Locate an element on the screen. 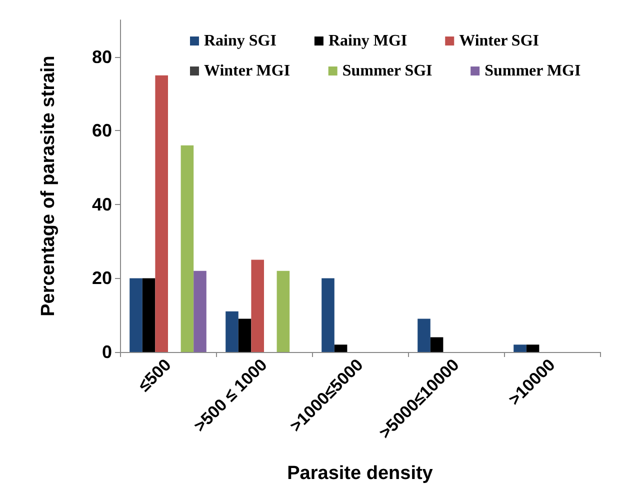 Image resolution: width=630 pixels, height=488 pixels. legend-label: Winter SGI is located at coordinates (511, 41).